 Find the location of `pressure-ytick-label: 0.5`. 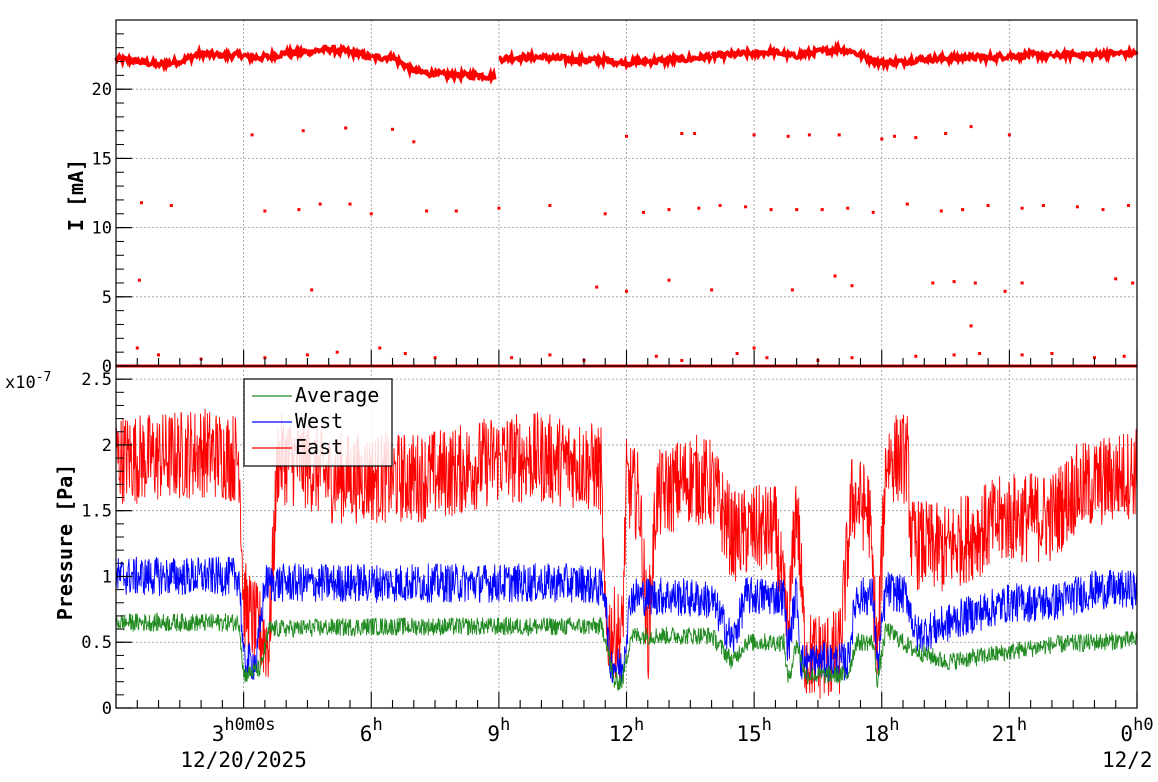

pressure-ytick-label: 0.5 is located at coordinates (96, 643).